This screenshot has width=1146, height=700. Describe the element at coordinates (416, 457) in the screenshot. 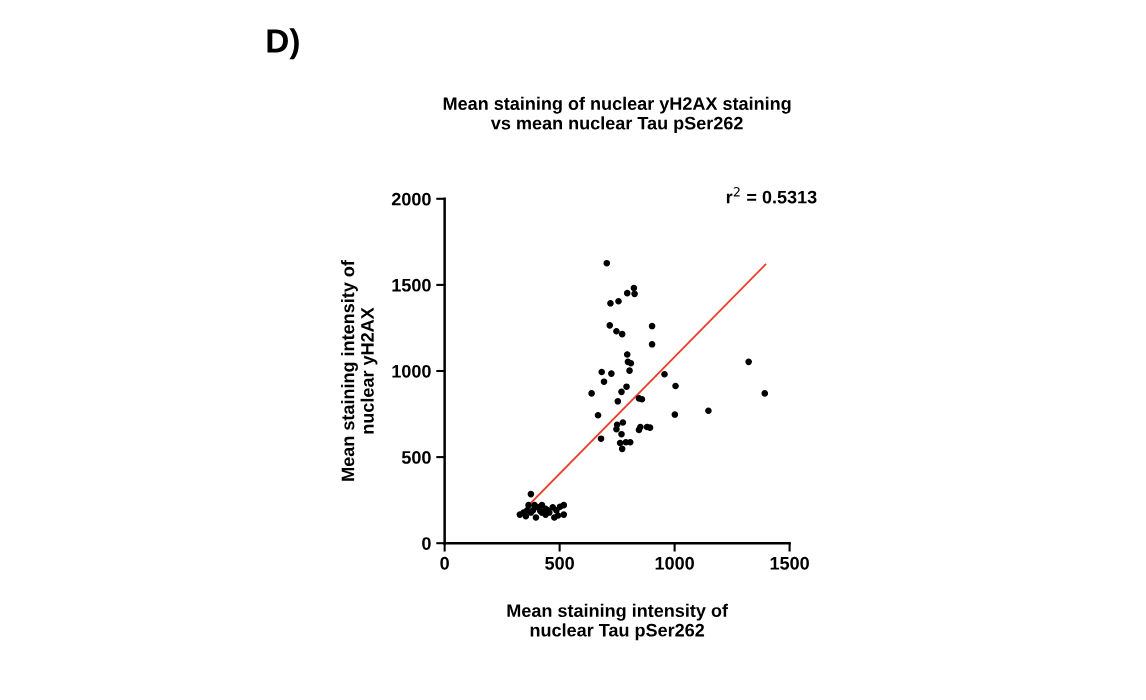

I see `y-tick-label: 500` at that location.